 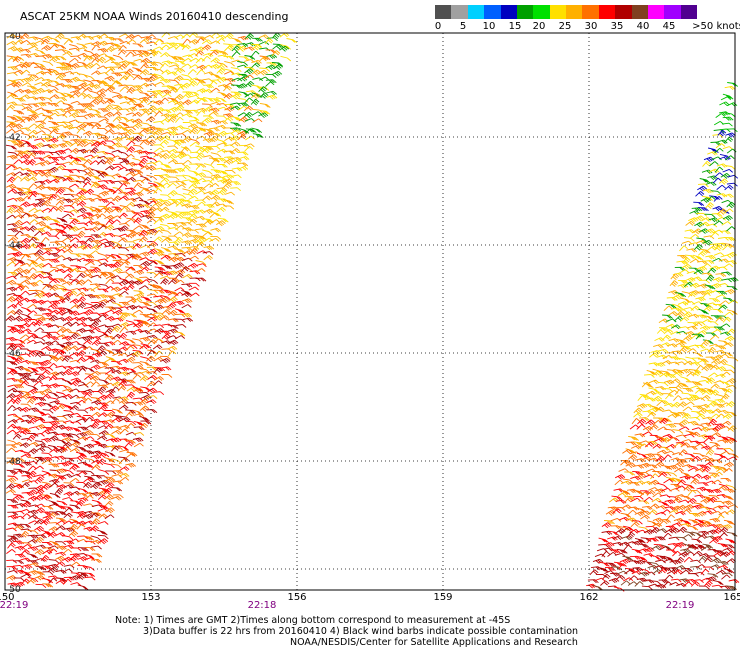 I want to click on lat-tick-label: -44, so click(x=13, y=246).